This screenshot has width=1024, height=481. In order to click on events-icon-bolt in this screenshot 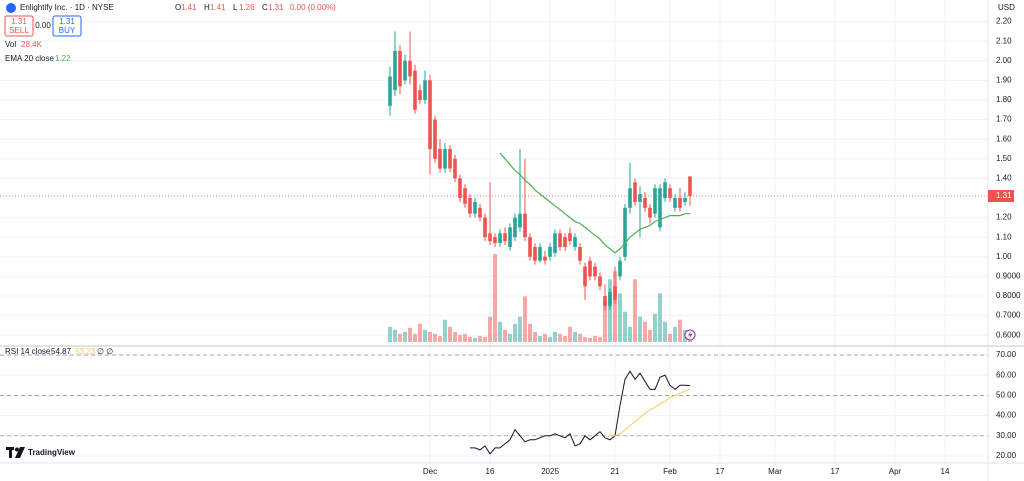, I will do `click(690, 335)`.